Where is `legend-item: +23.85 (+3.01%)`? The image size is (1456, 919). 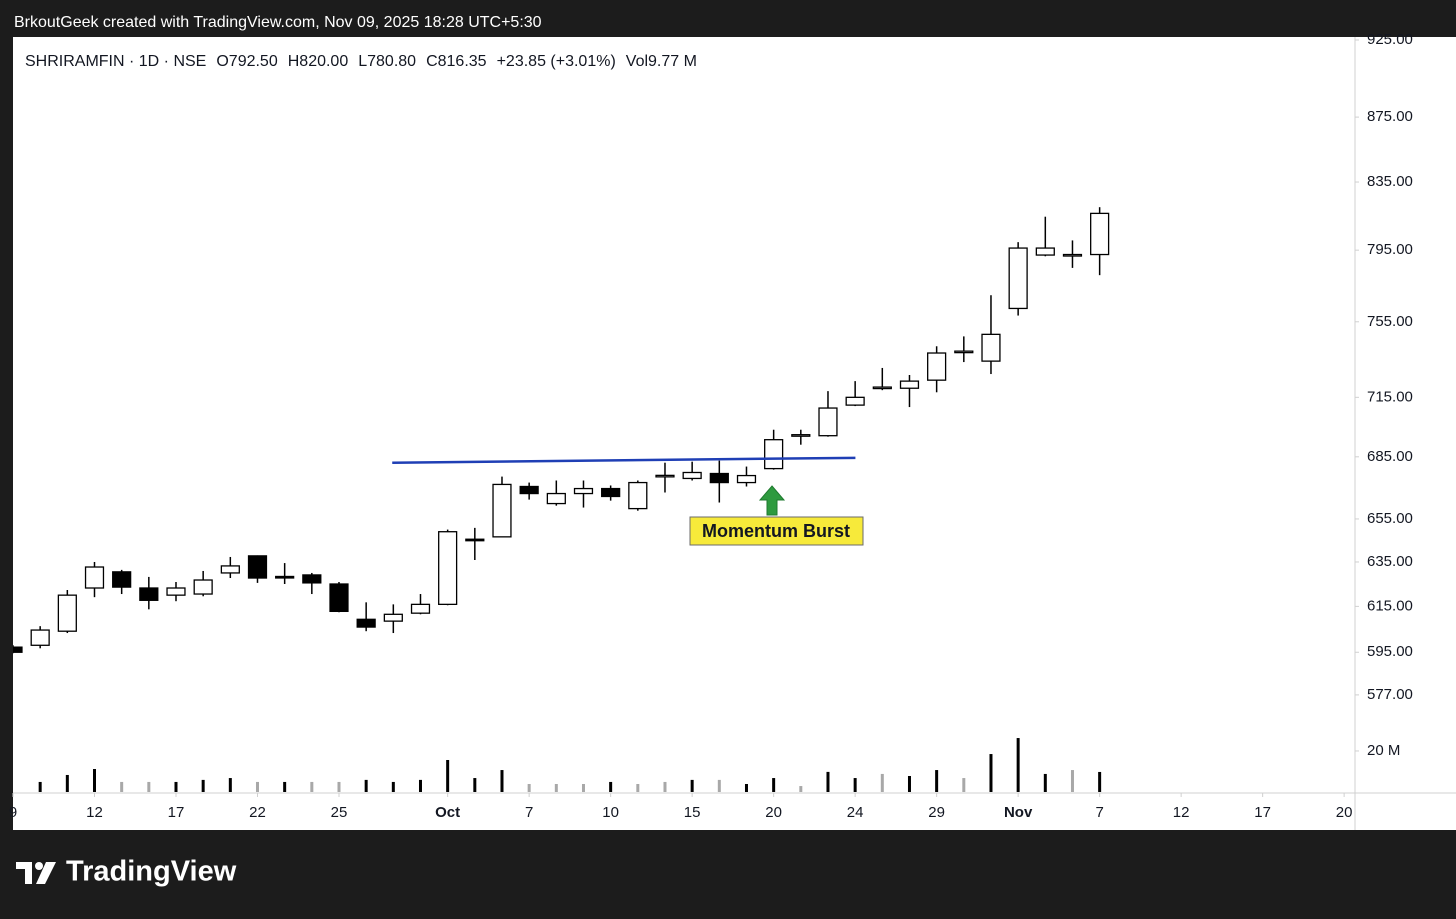
legend-item: +23.85 (+3.01%) is located at coordinates (556, 61).